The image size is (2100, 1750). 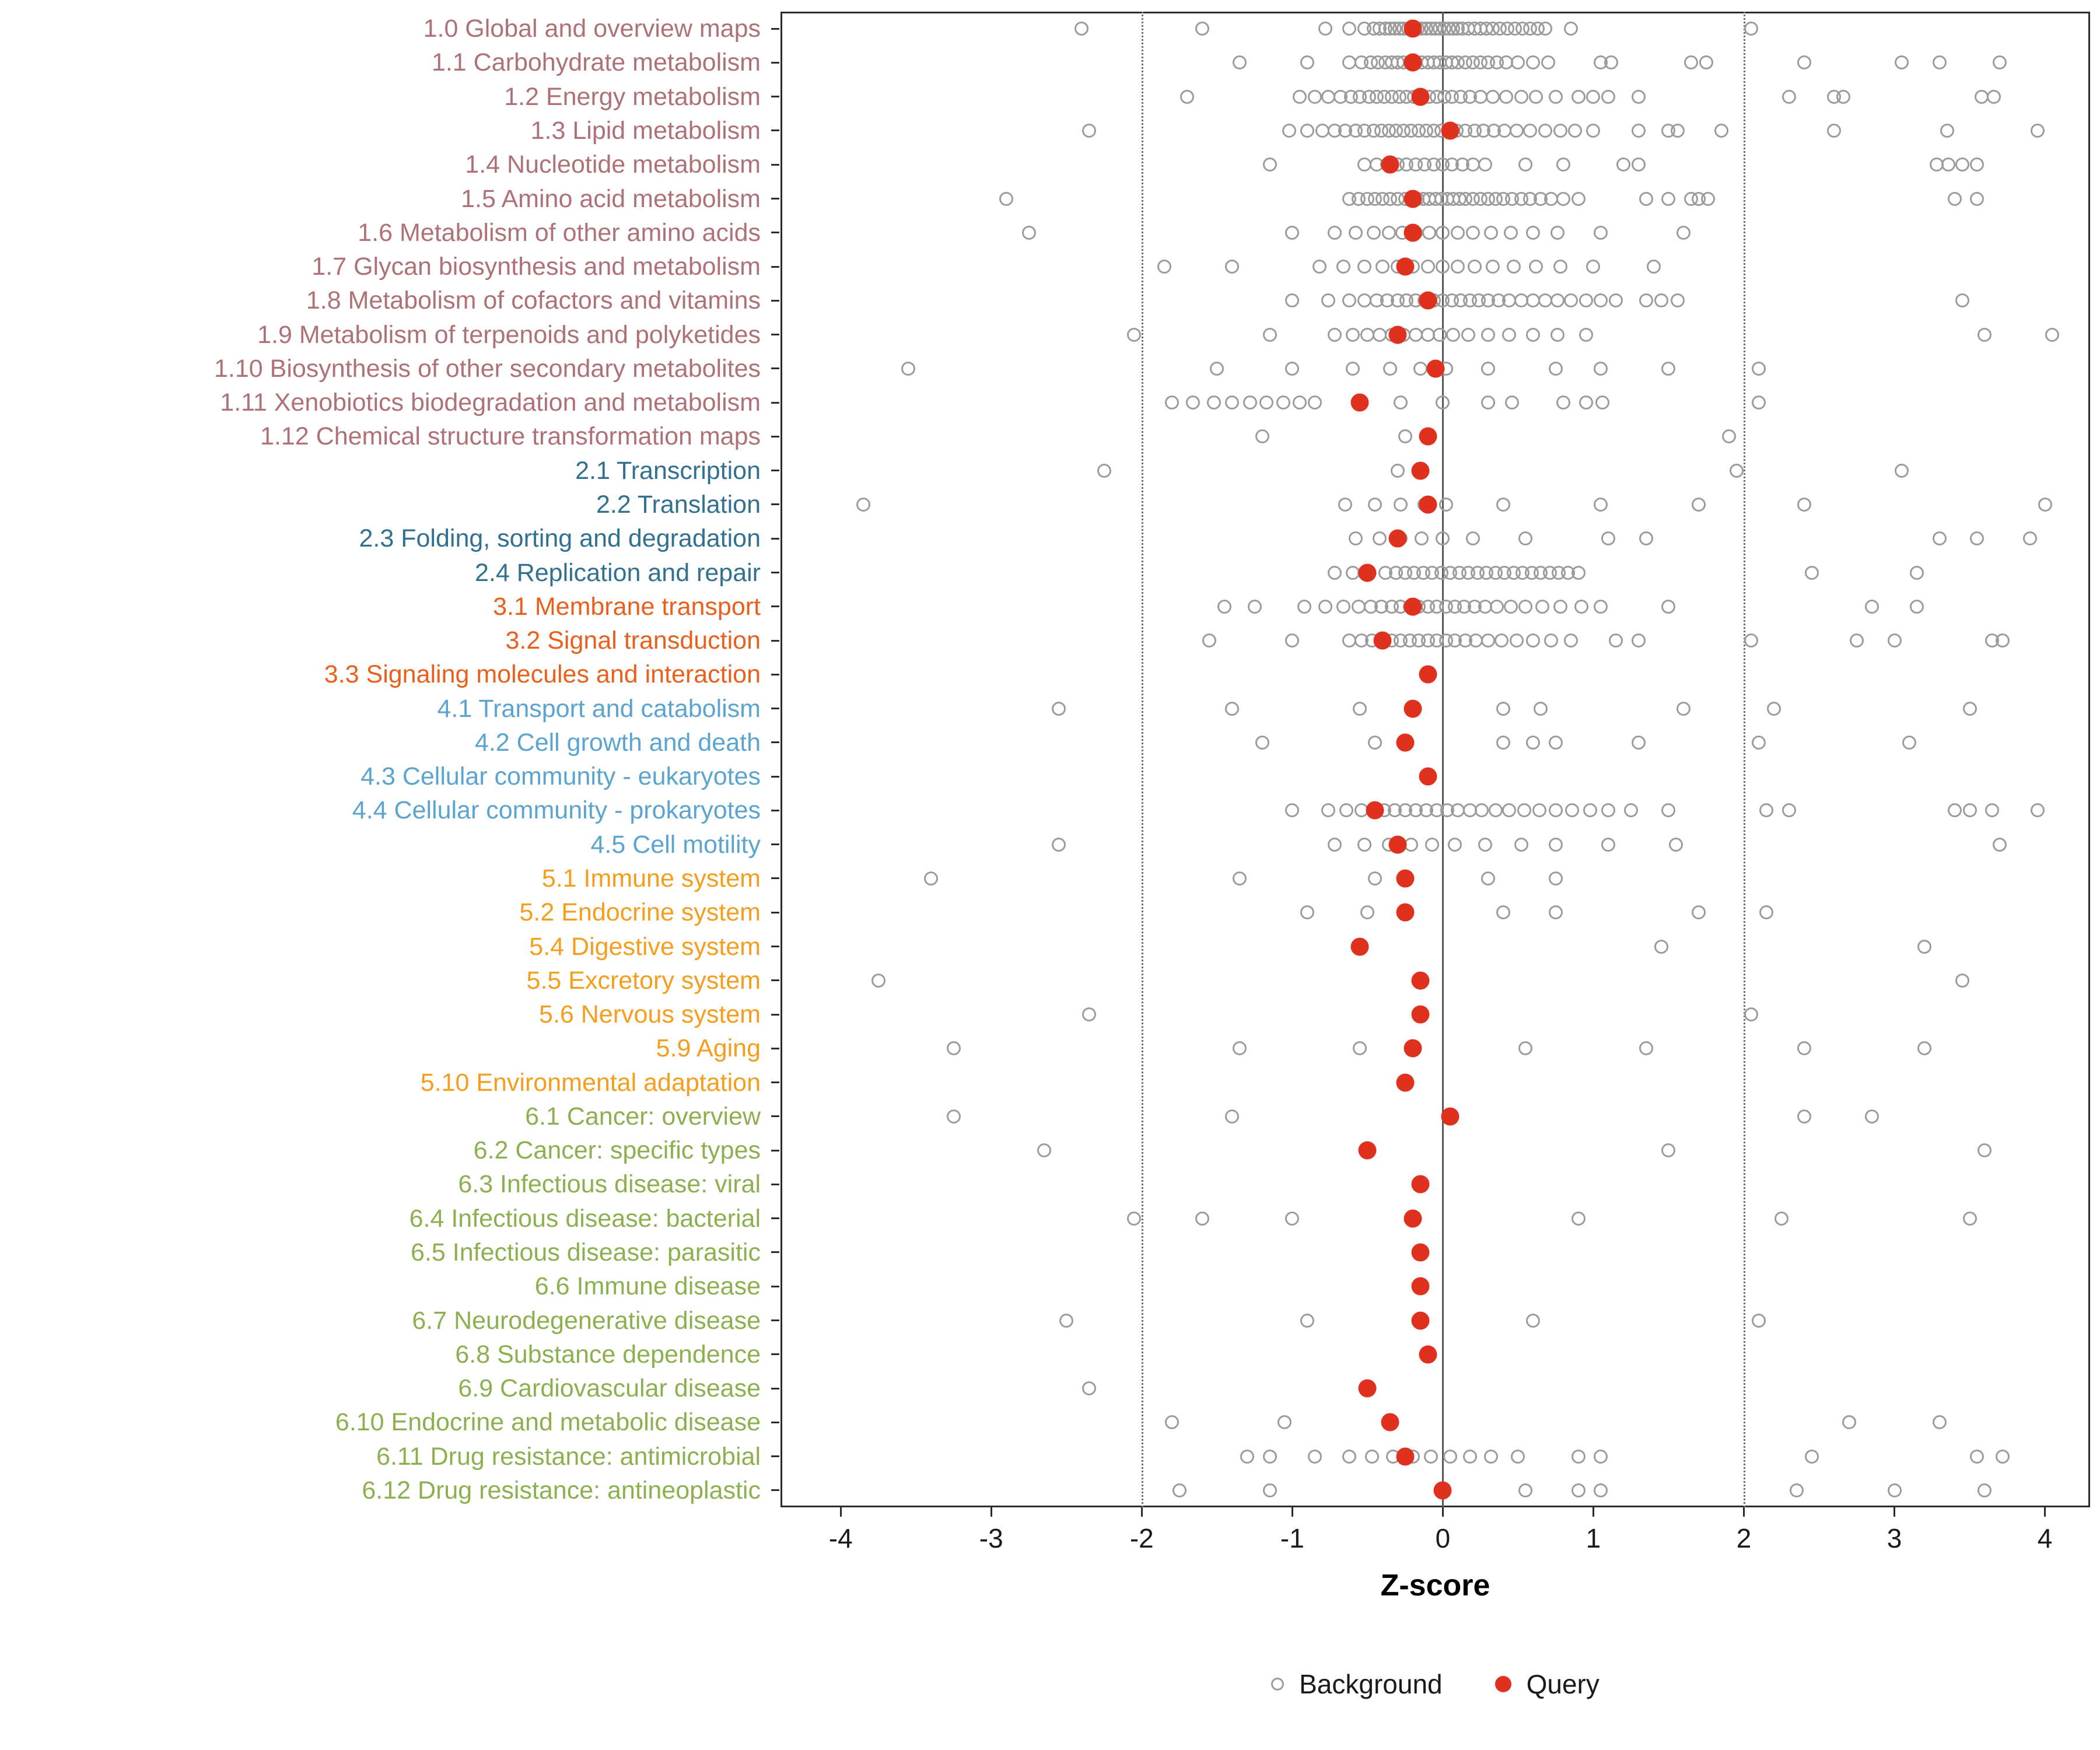 What do you see at coordinates (645, 130) in the screenshot?
I see `category-label: 1.3 Lipid metabolism` at bounding box center [645, 130].